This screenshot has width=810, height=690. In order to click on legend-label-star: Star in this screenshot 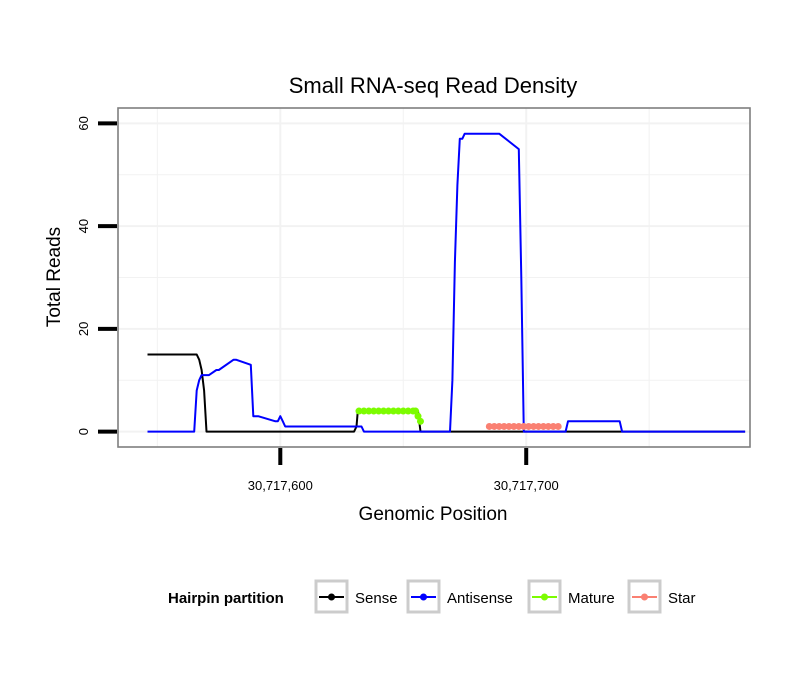, I will do `click(682, 598)`.